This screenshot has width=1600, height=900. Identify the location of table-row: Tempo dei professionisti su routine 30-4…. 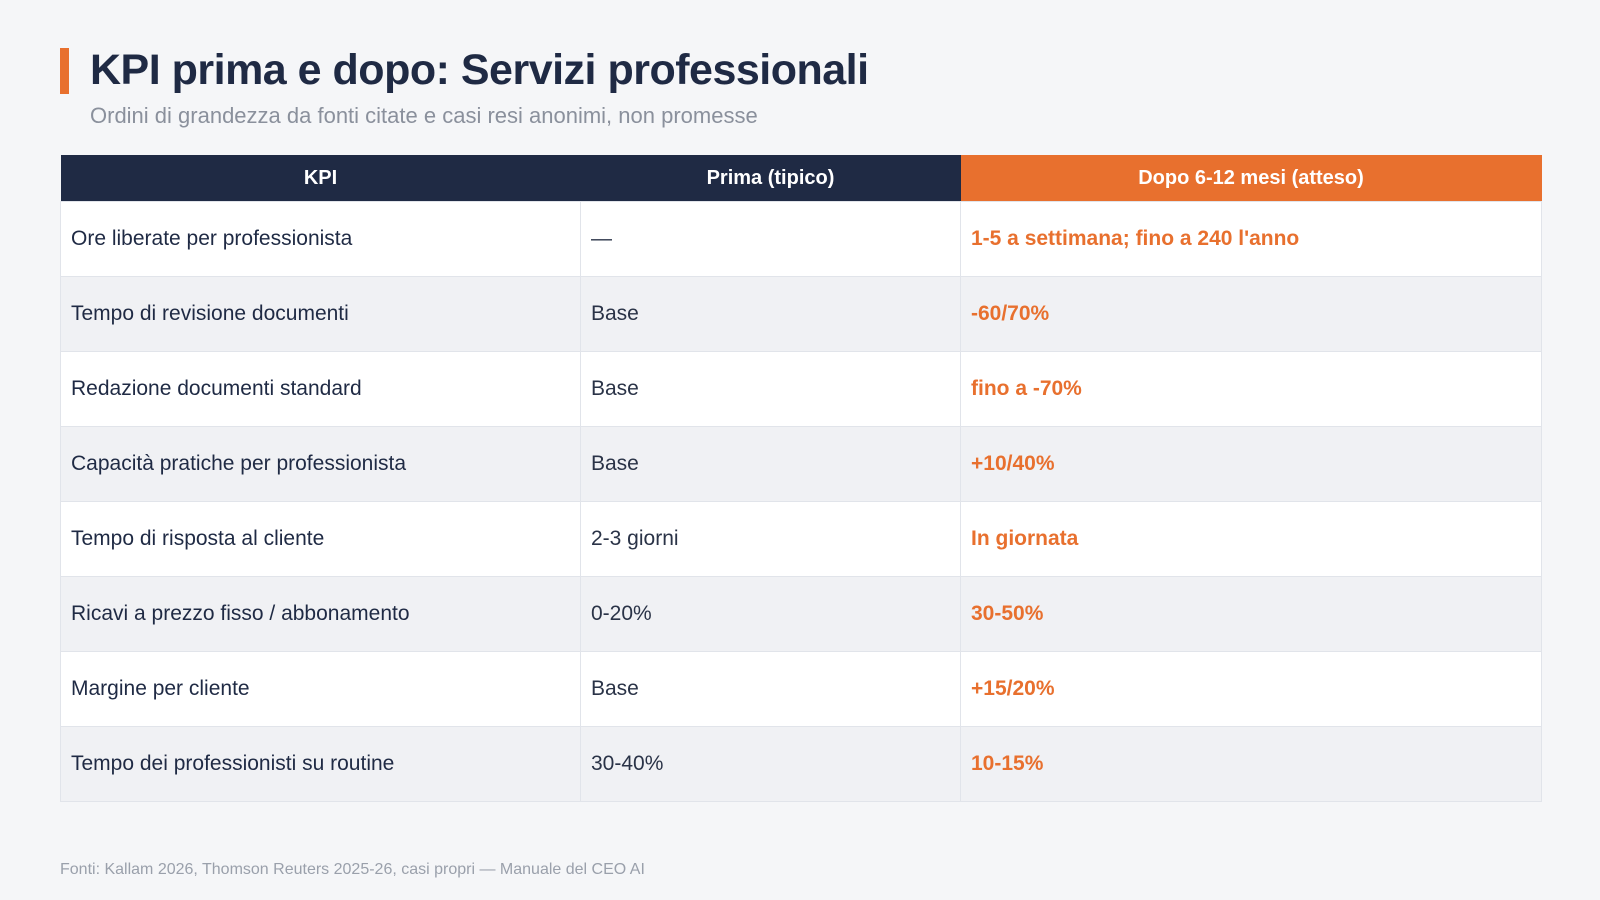
(801, 764).